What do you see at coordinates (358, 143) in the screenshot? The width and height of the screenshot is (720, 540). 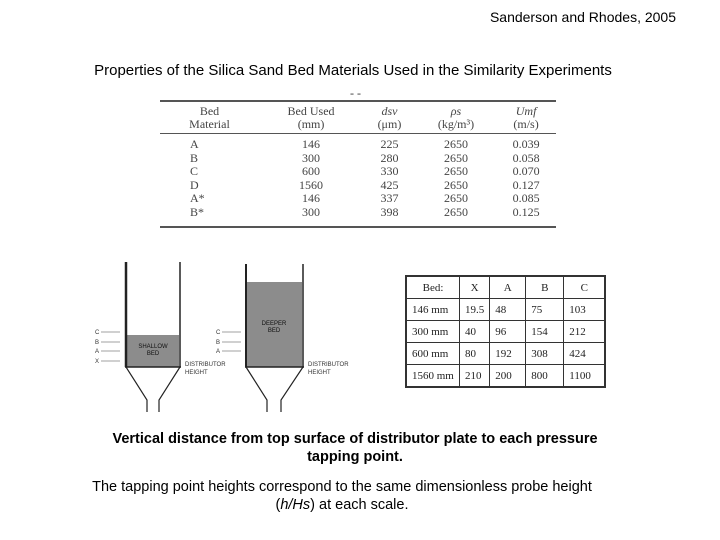 I see `table-row: A 146 225 2650 0.039` at bounding box center [358, 143].